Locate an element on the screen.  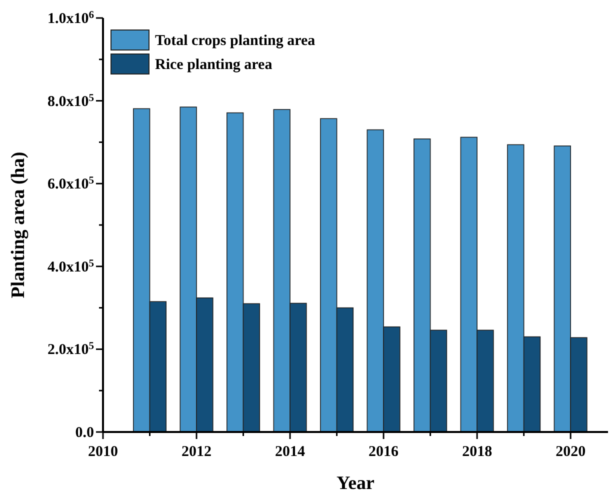
x-tick-label: 2010 is located at coordinates (103, 452).